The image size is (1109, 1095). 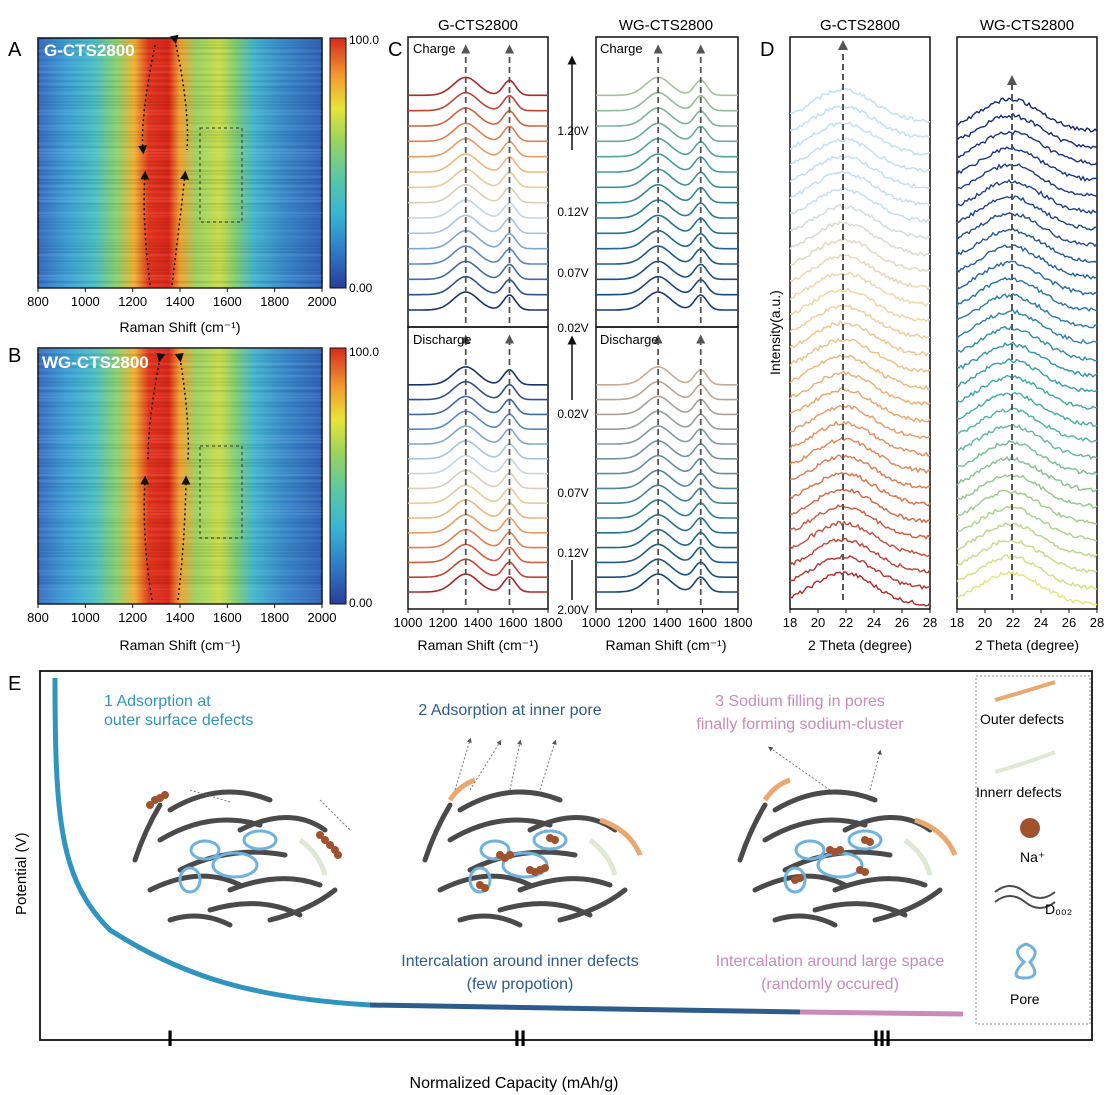 What do you see at coordinates (1041, 622) in the screenshot?
I see `xrd-wg-x-tick-label: 24` at bounding box center [1041, 622].